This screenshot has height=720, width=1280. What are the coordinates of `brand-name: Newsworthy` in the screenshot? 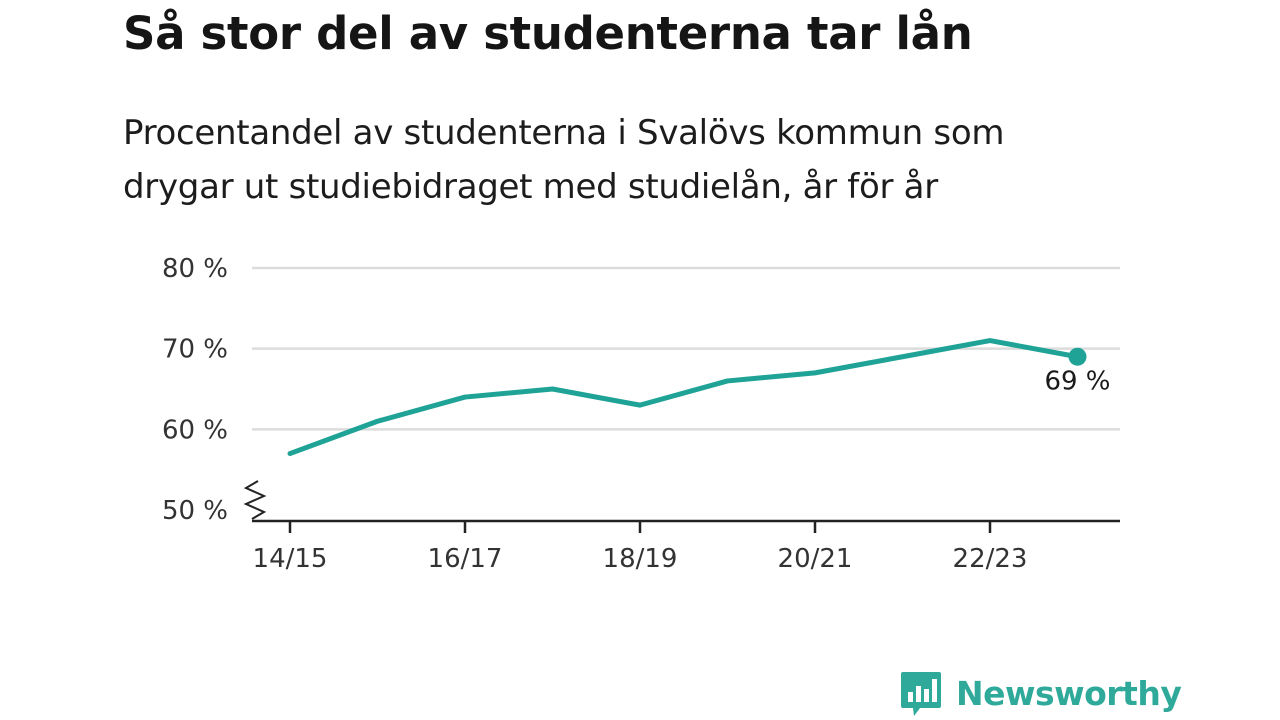 It's located at (1069, 693).